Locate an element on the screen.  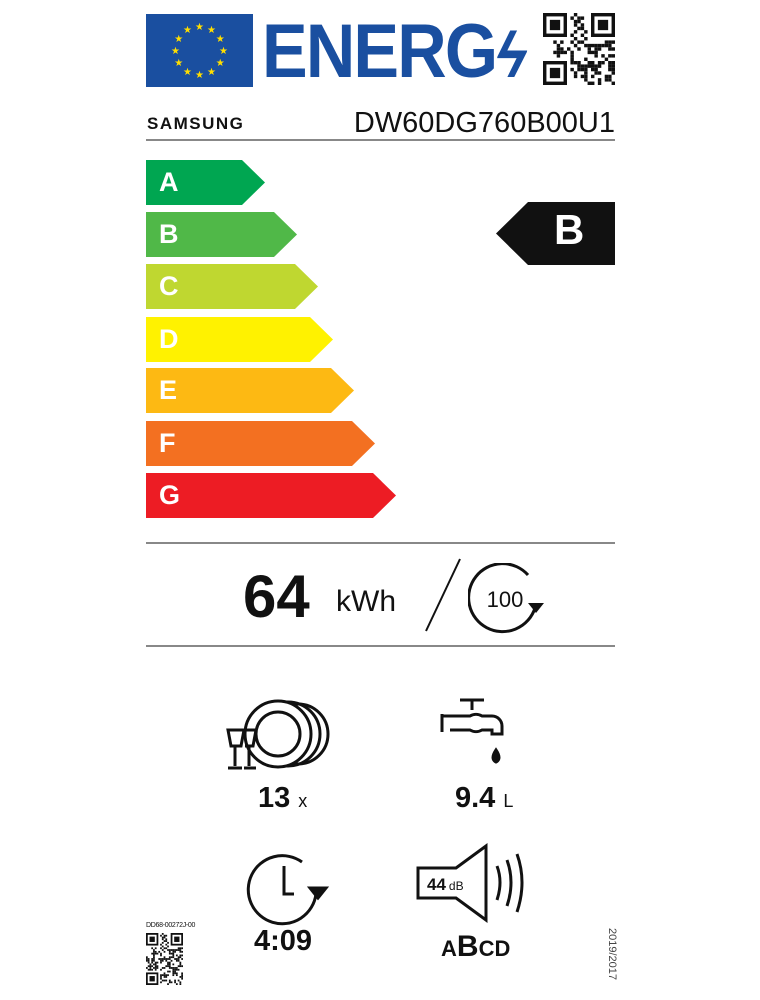
energy-class-label: F is located at coordinates (167, 443).